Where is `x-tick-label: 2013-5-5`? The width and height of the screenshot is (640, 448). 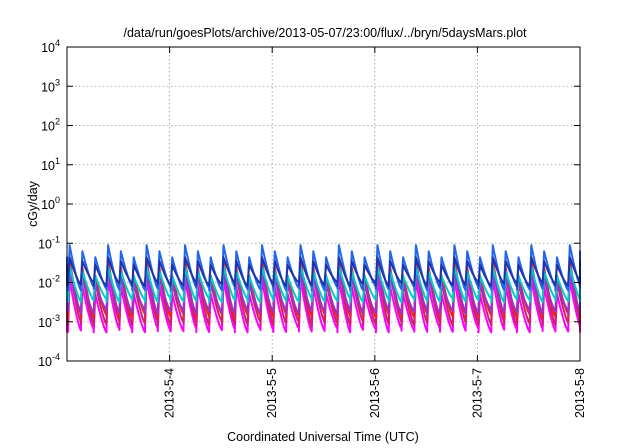
x-tick-label: 2013-5-5 is located at coordinates (272, 393).